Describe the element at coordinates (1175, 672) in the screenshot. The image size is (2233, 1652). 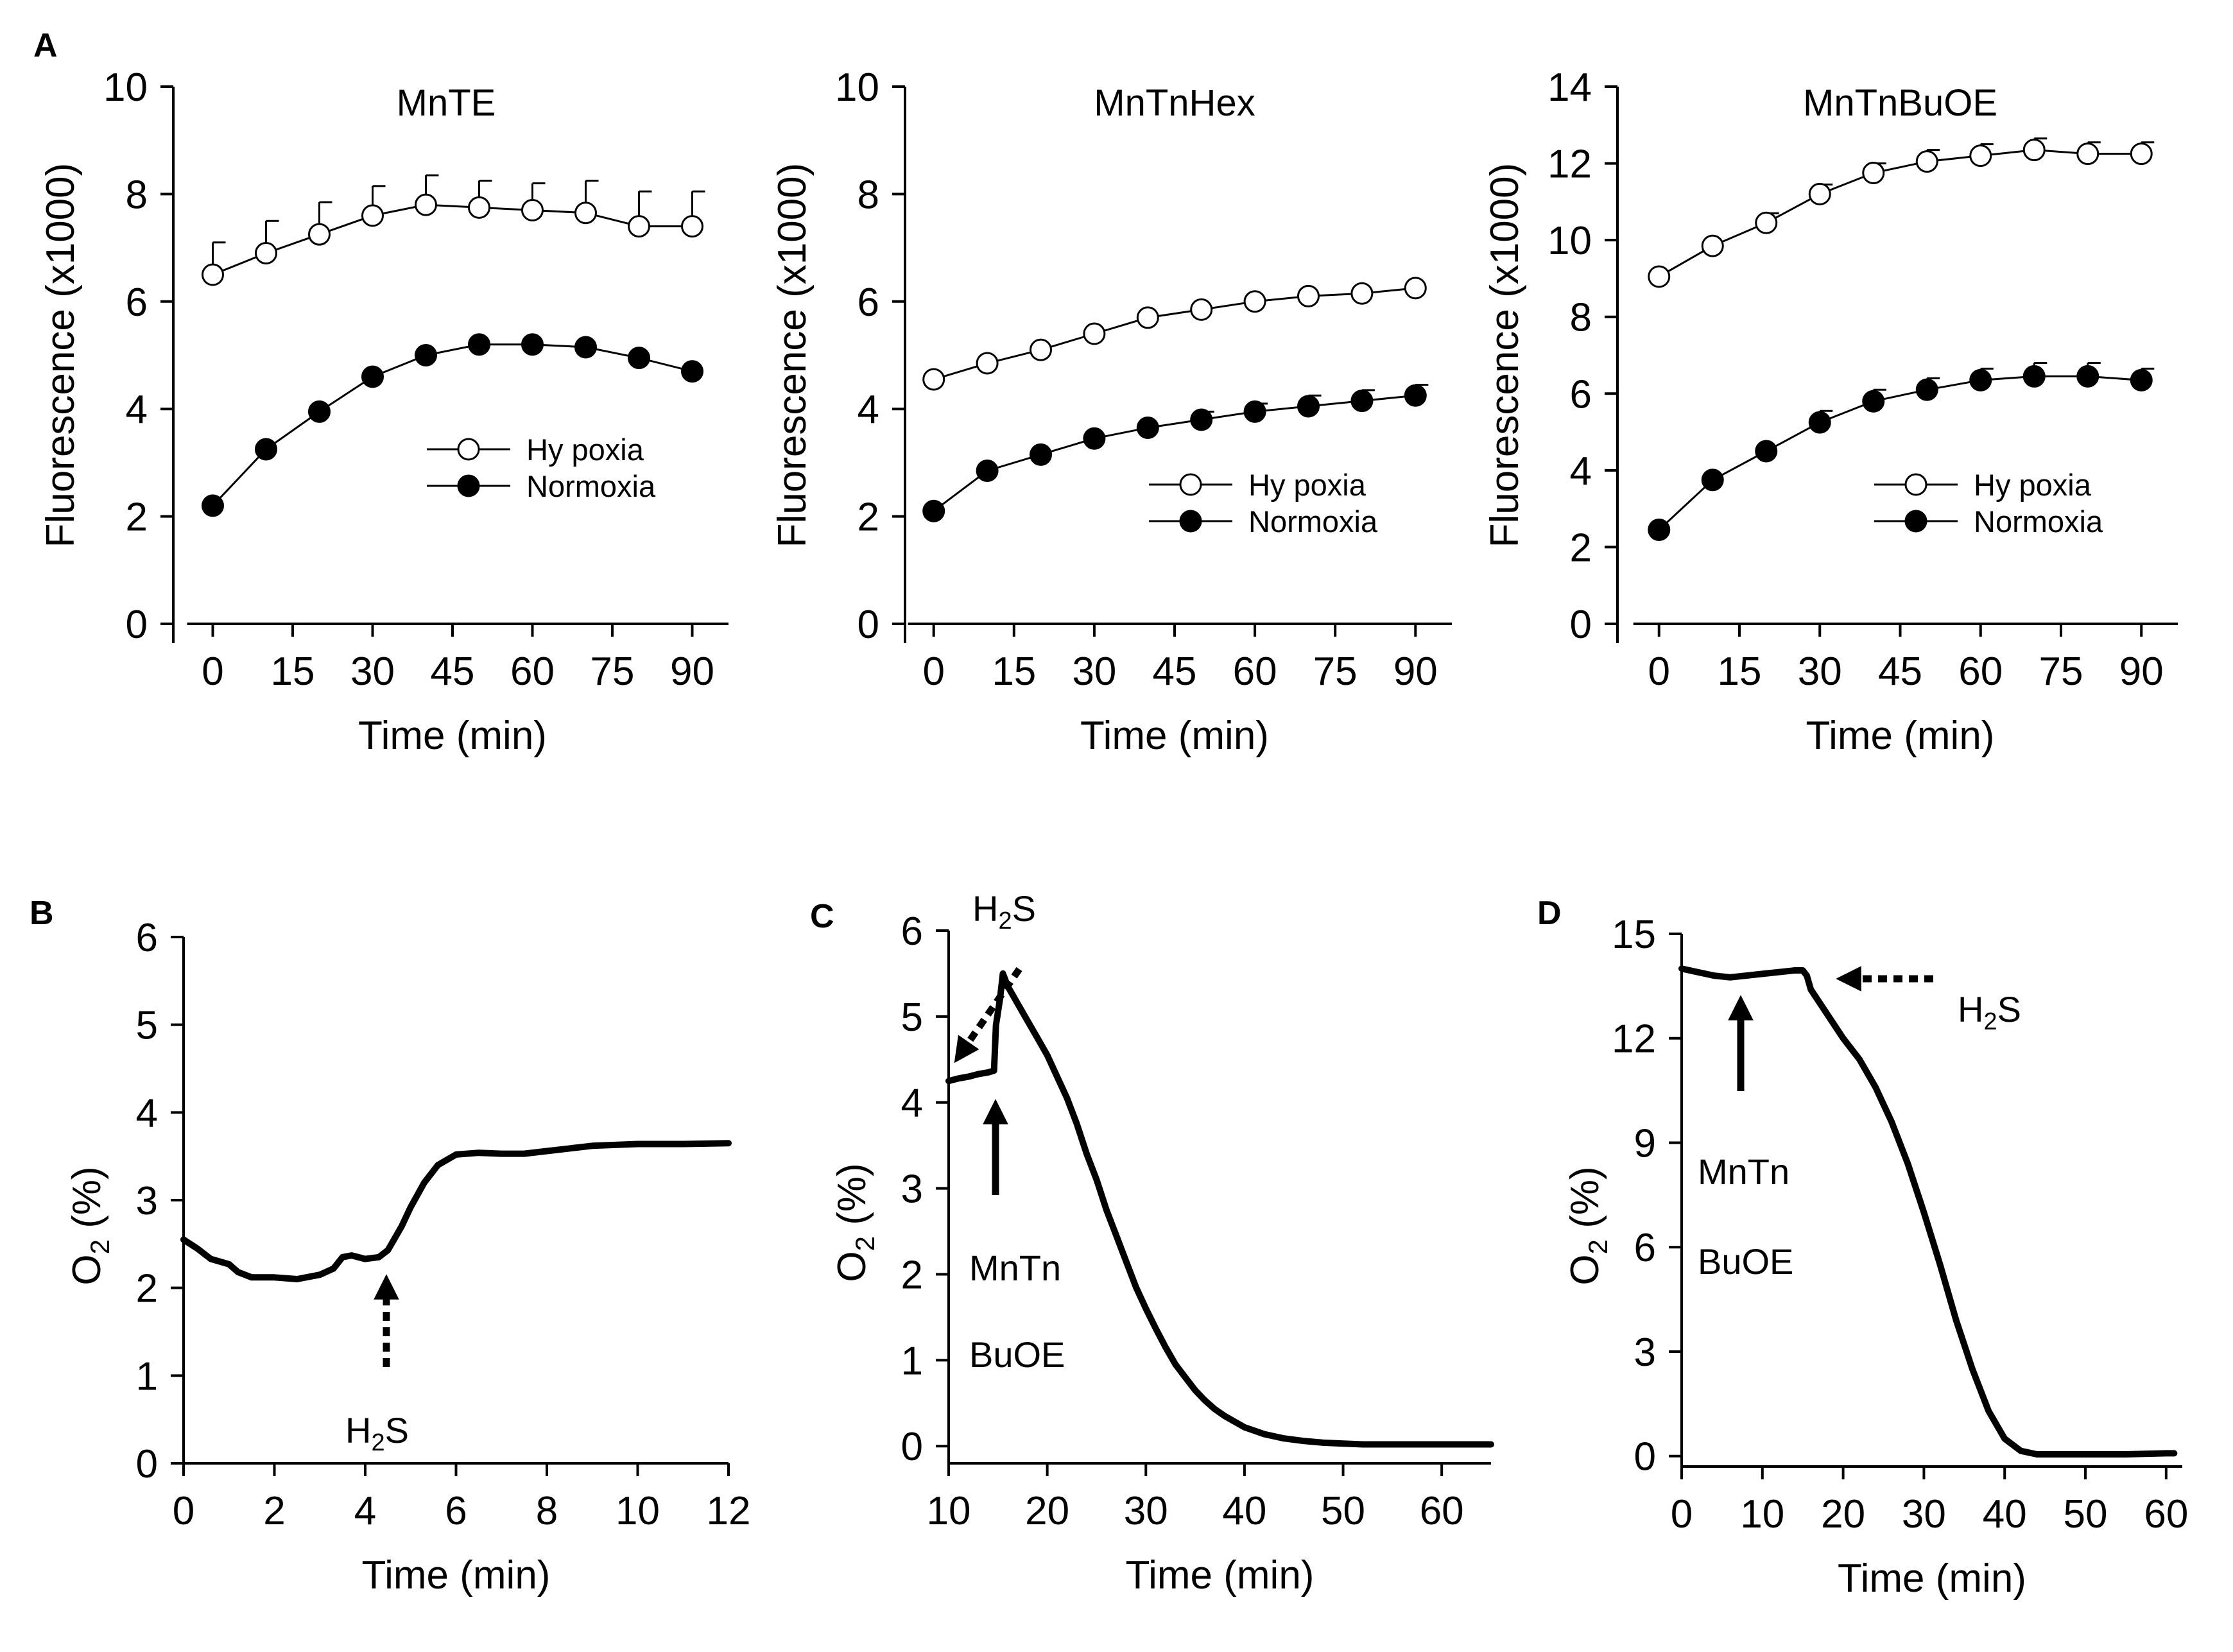
I see `x-tick-label: 45` at that location.